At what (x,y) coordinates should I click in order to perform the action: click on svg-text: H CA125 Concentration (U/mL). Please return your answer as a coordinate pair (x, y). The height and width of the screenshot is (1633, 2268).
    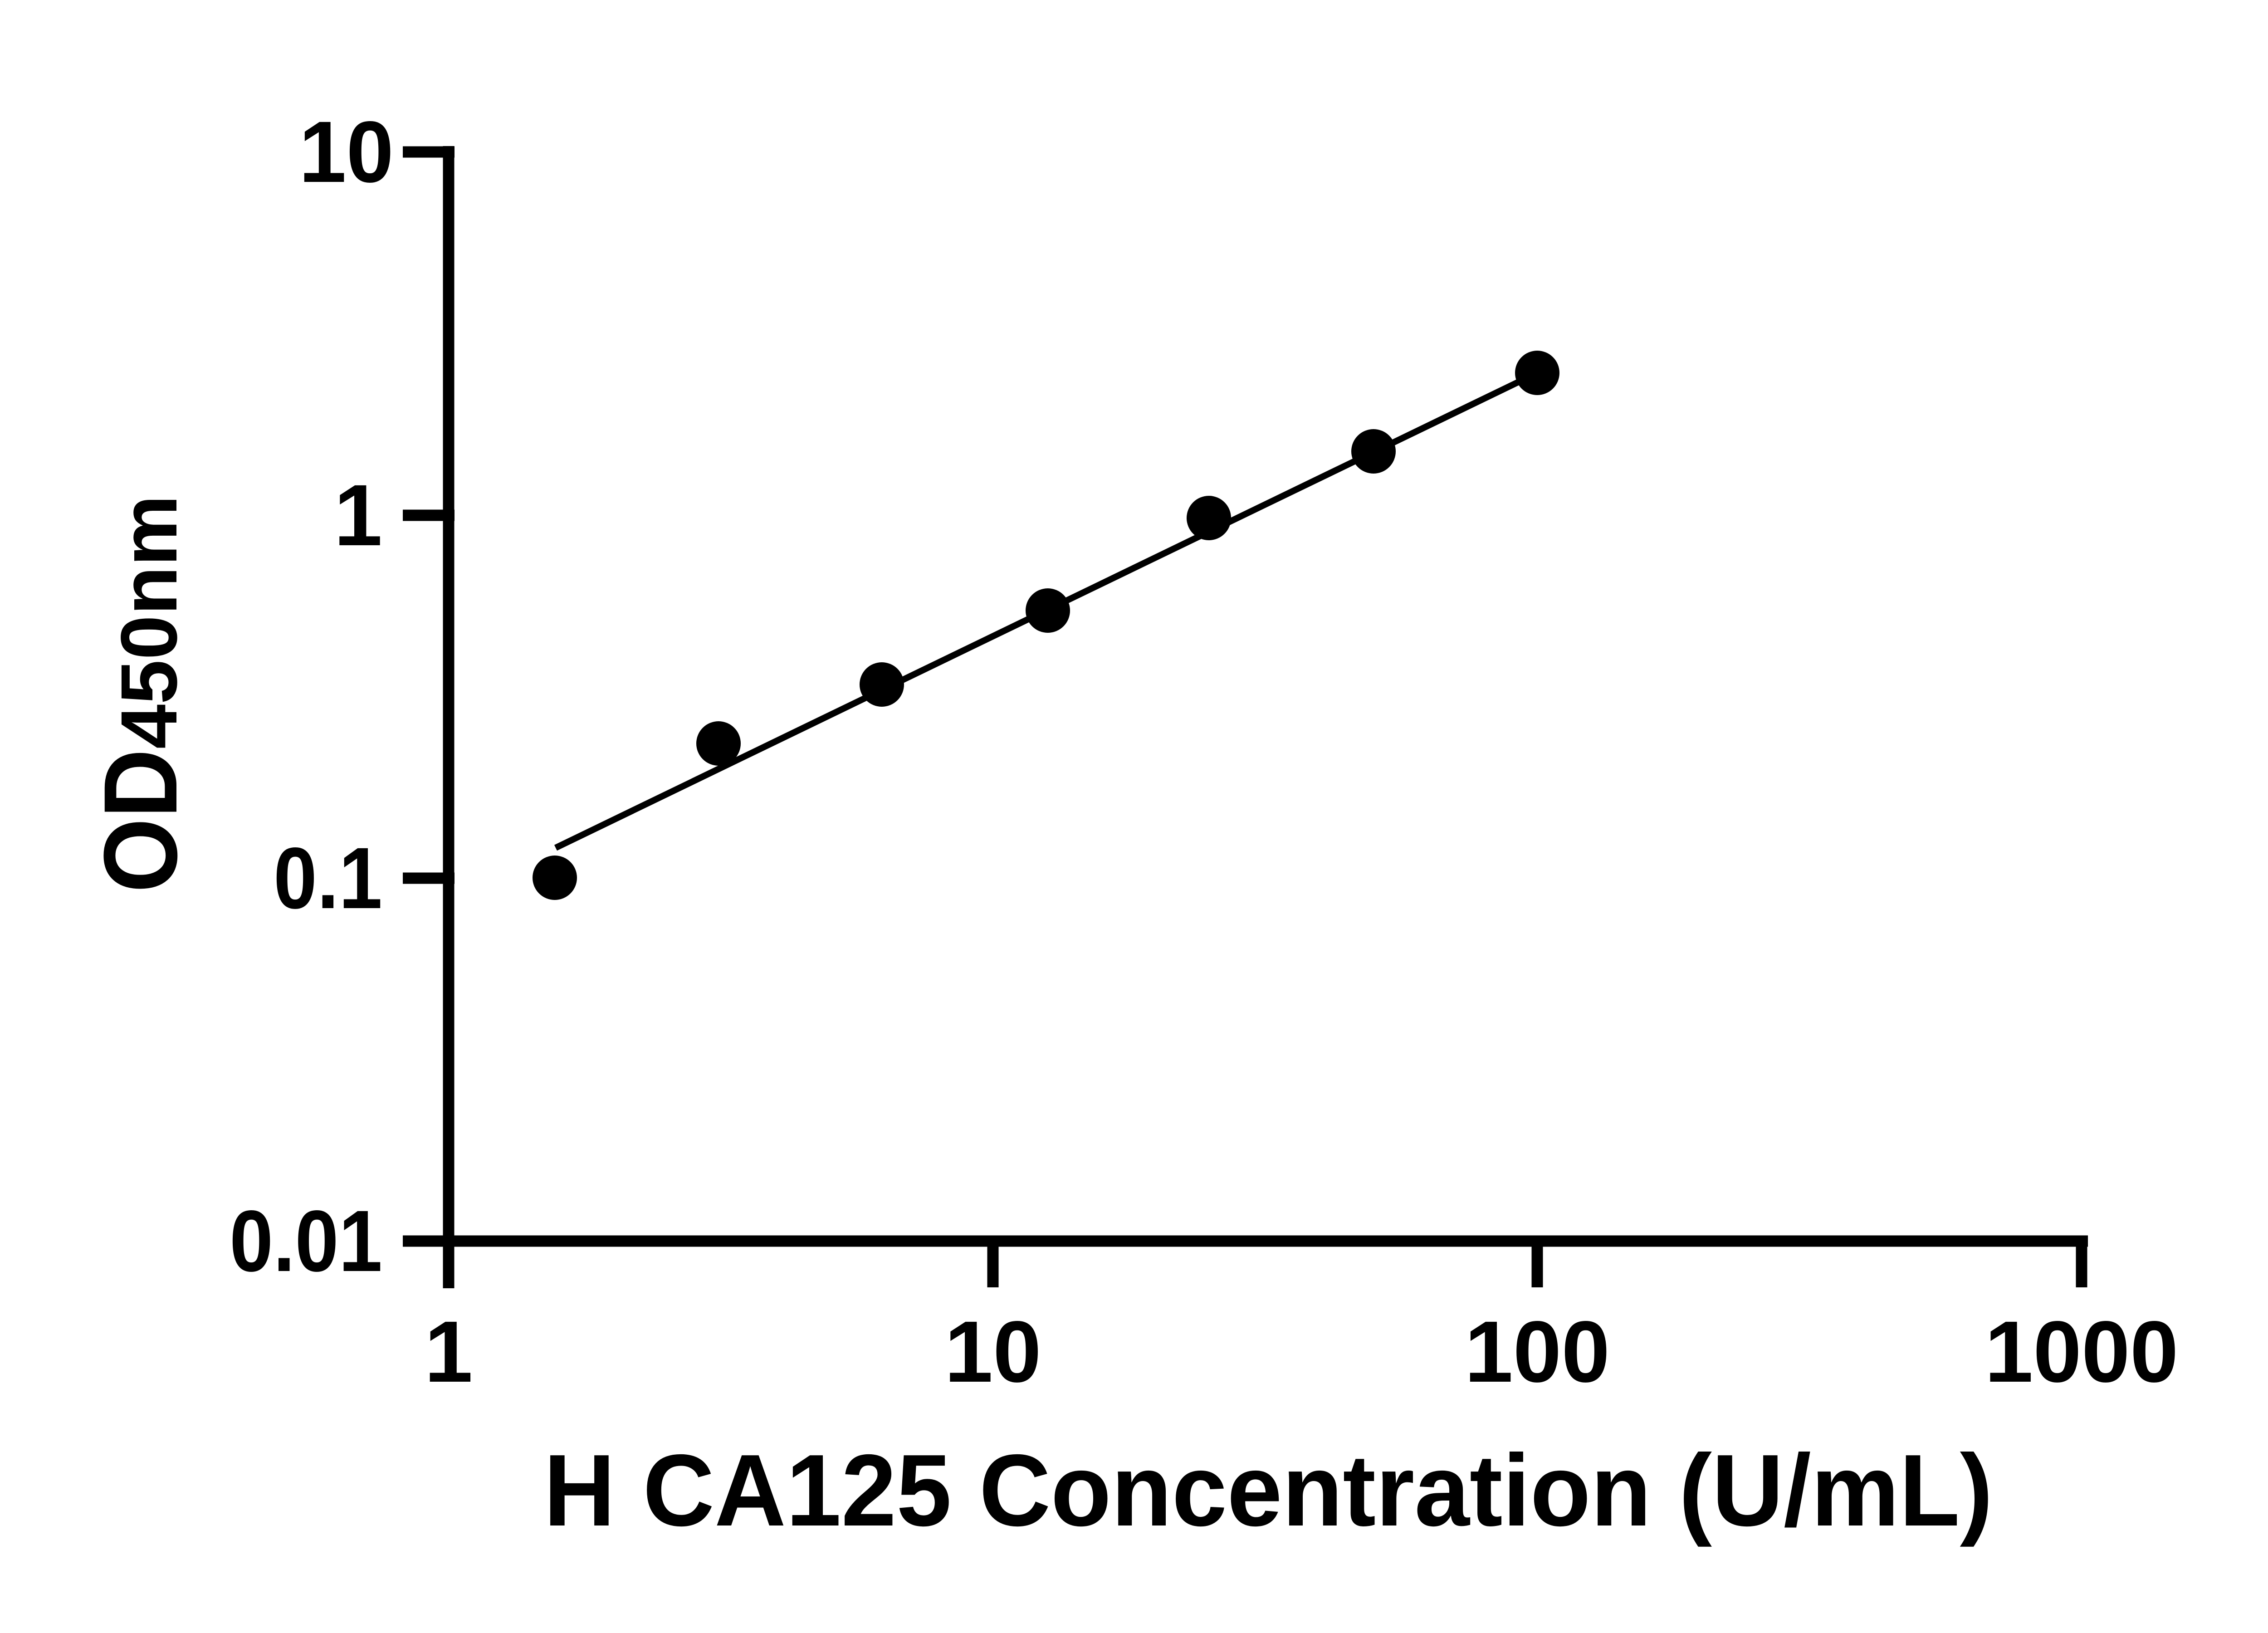
    Looking at the image, I should click on (1269, 1490).